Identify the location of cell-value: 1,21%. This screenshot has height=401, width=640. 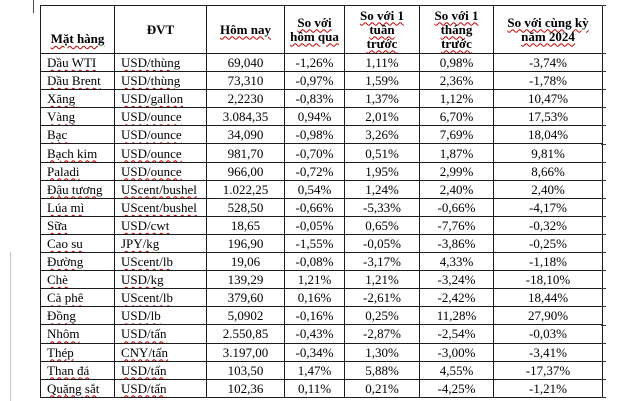
(314, 280).